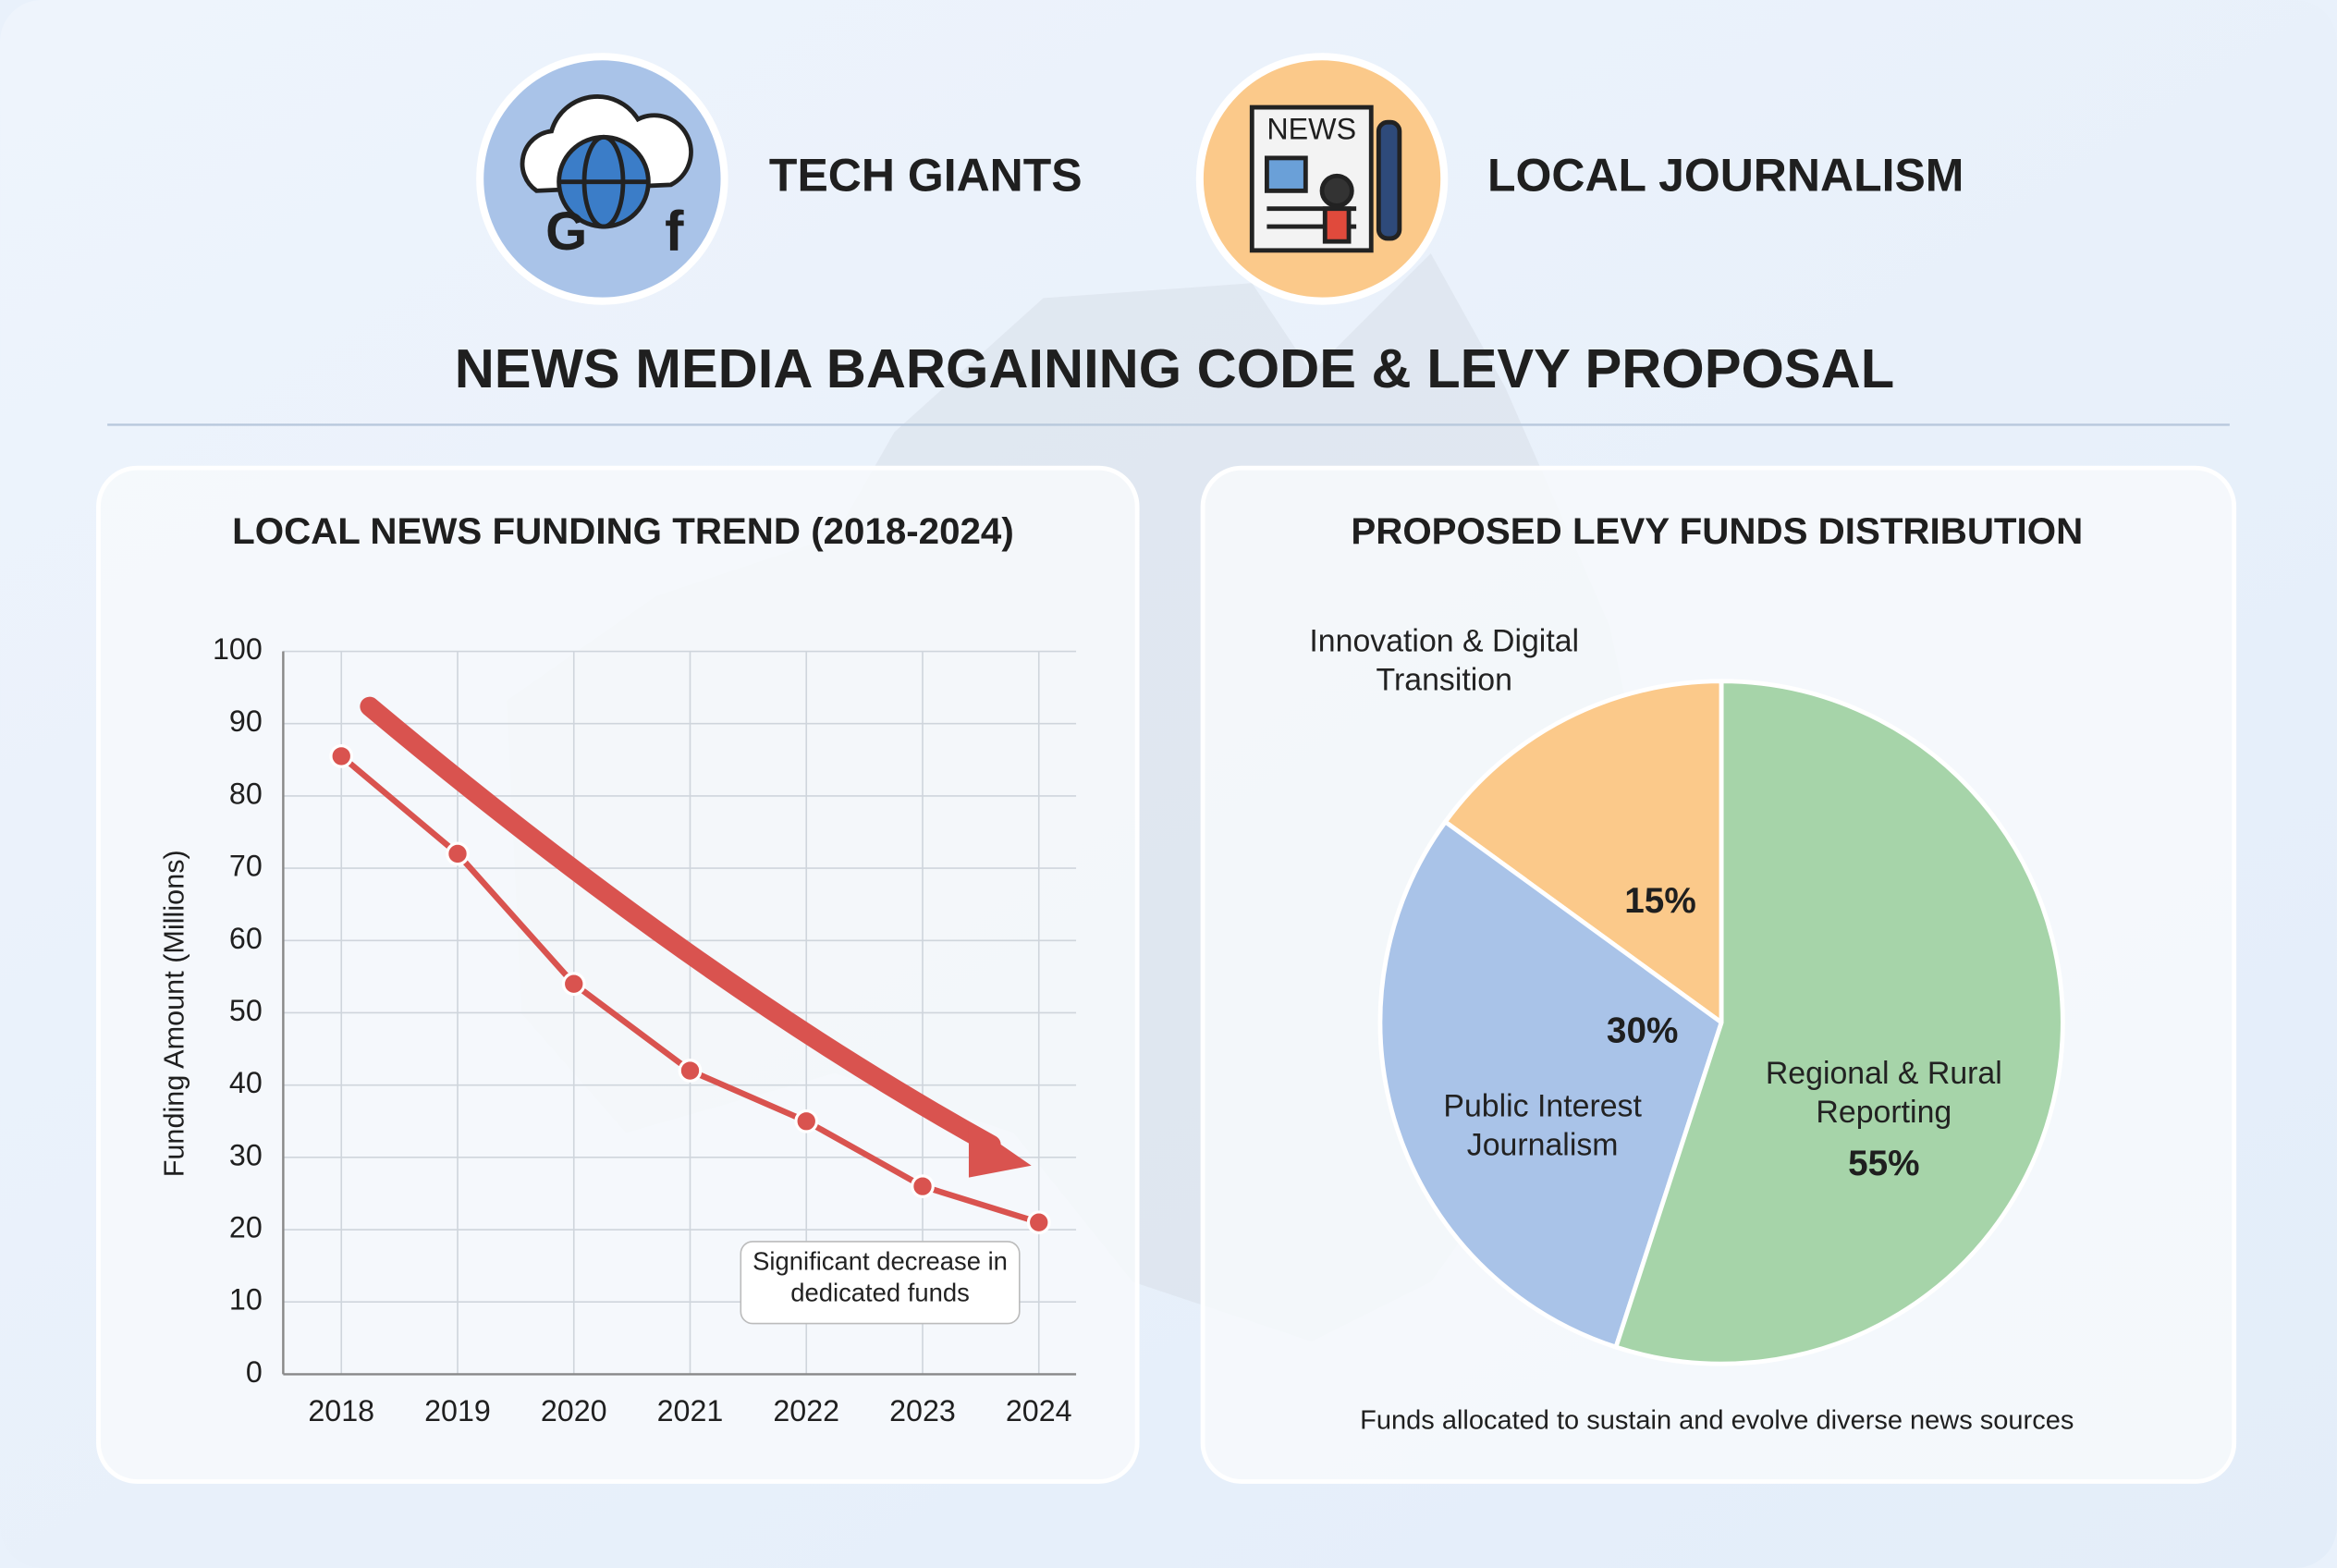 The height and width of the screenshot is (1568, 2337). What do you see at coordinates (246, 721) in the screenshot?
I see `y-tick-label: 90` at bounding box center [246, 721].